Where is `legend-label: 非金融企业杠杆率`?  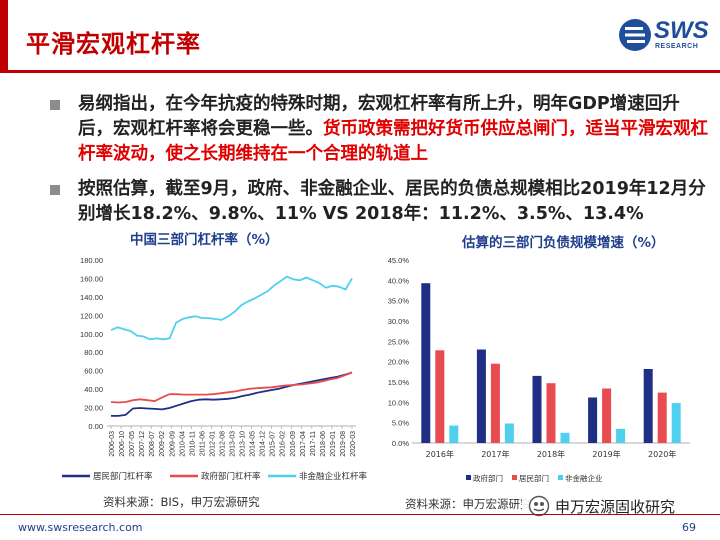
legend-label: 非金融企业杠杆率 is located at coordinates (333, 476).